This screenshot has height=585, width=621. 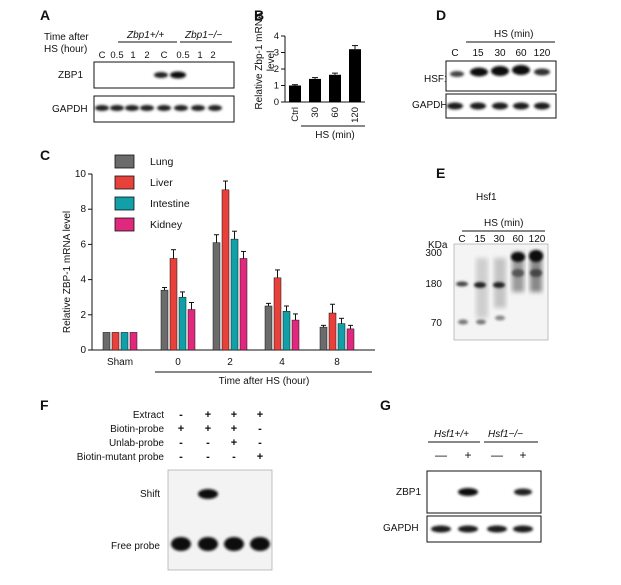 I want to click on size-markers: 300 180 70, so click(x=433, y=288).